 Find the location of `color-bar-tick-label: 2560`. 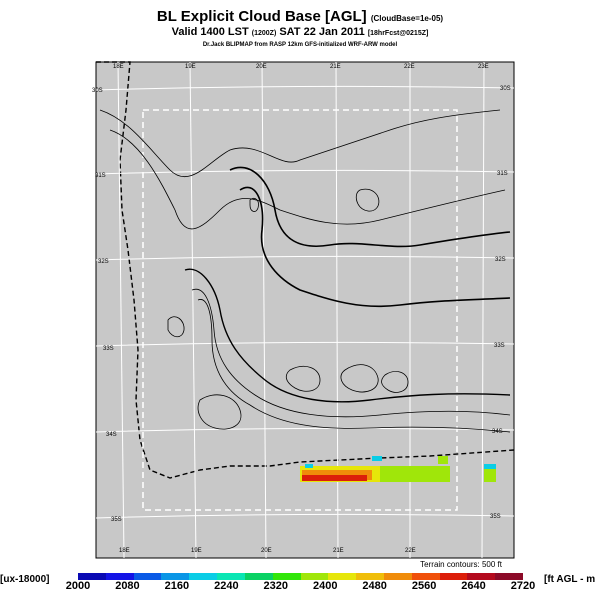

color-bar-tick-label: 2560 is located at coordinates (424, 586).